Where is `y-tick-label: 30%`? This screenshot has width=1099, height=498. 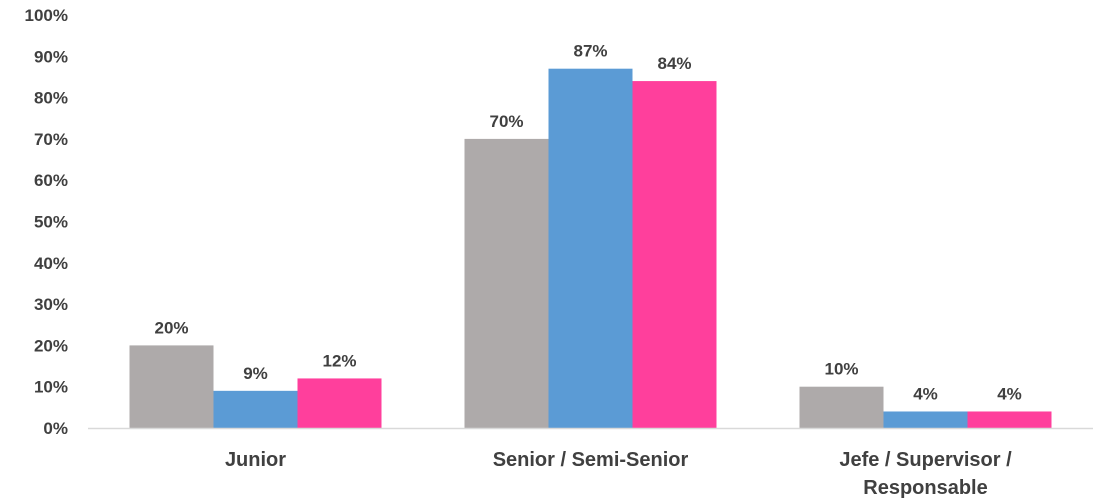
y-tick-label: 30% is located at coordinates (51, 304).